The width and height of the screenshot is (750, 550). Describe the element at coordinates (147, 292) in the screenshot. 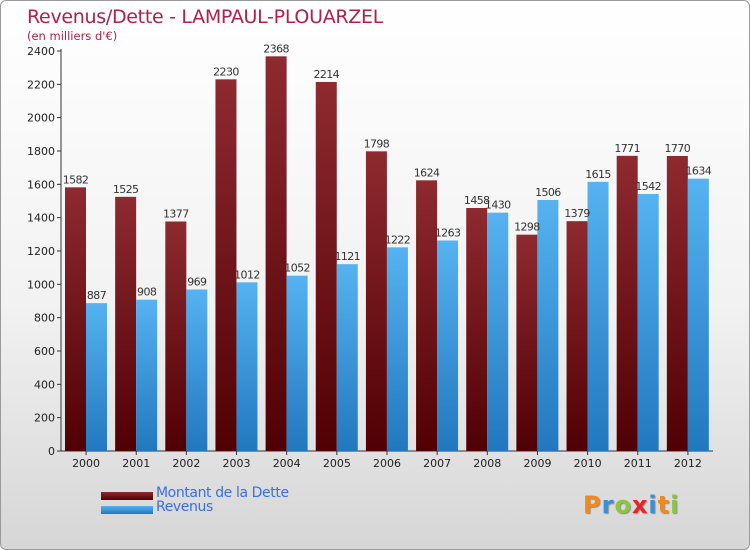

I see `data-label-revenus: 908` at that location.